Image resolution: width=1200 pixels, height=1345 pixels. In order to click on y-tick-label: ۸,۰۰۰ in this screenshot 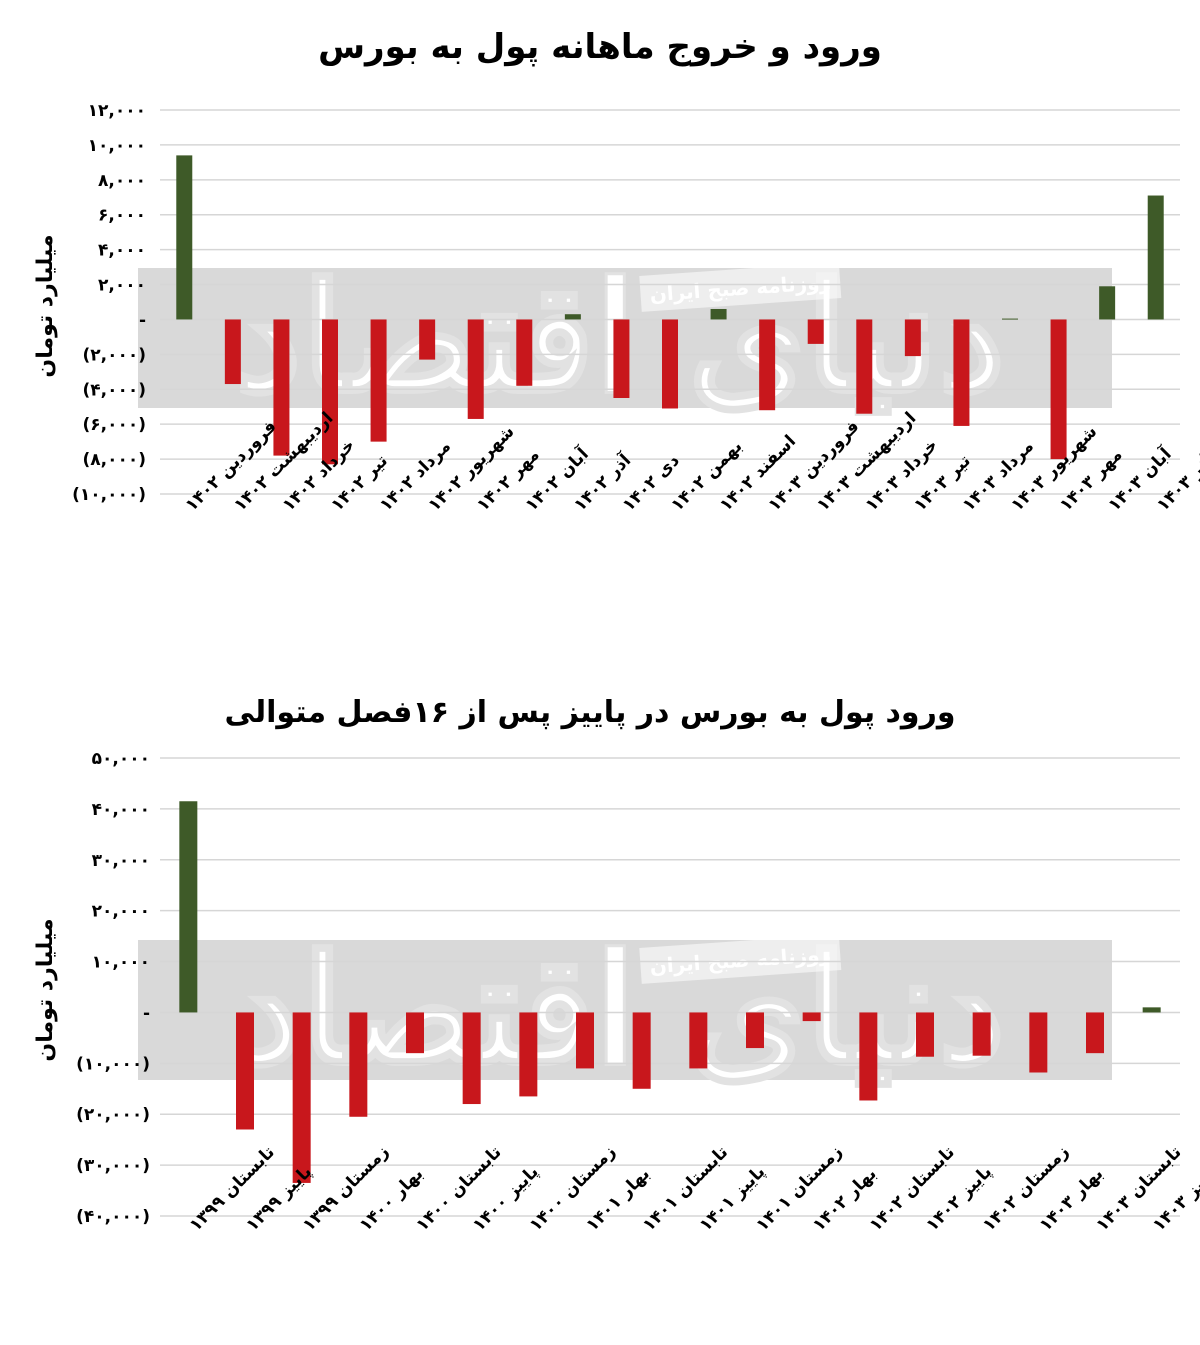, I will do `click(122, 181)`.